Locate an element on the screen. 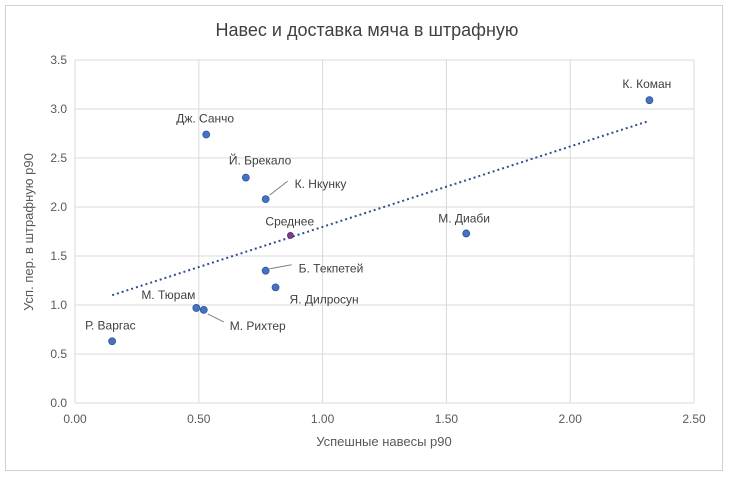 The height and width of the screenshot is (478, 730). y-tick-label: 2.5 is located at coordinates (58, 158).